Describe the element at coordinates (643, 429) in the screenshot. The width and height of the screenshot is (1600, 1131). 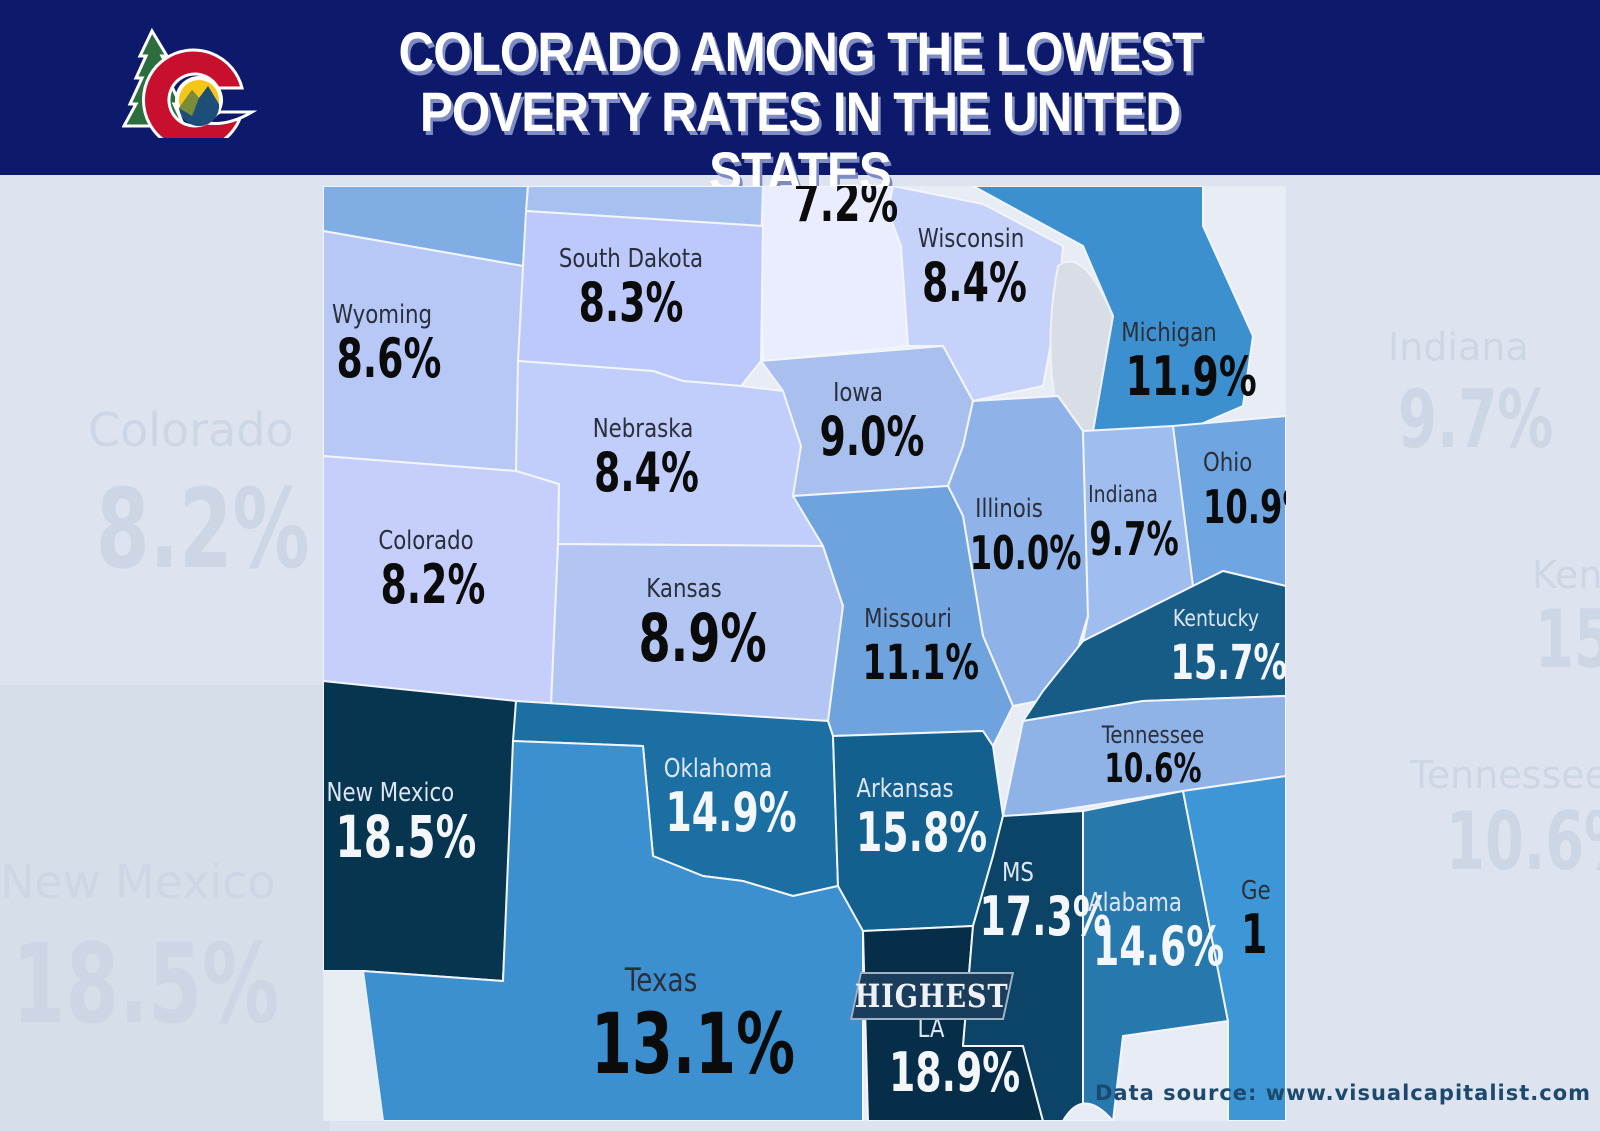
I see `nebraska-name: Nebraska` at that location.